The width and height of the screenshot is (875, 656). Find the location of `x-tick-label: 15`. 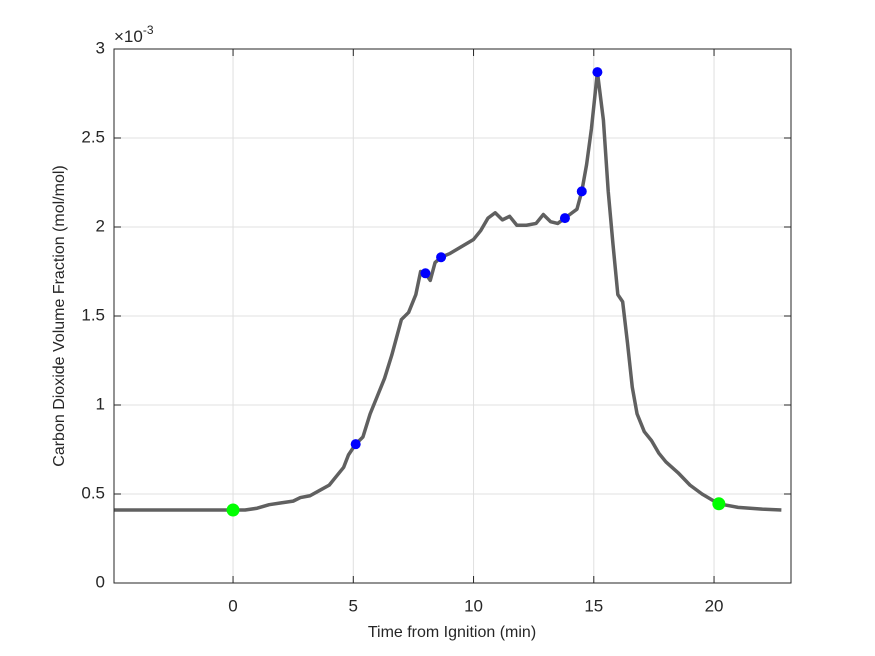

x-tick-label: 15 is located at coordinates (593, 605).